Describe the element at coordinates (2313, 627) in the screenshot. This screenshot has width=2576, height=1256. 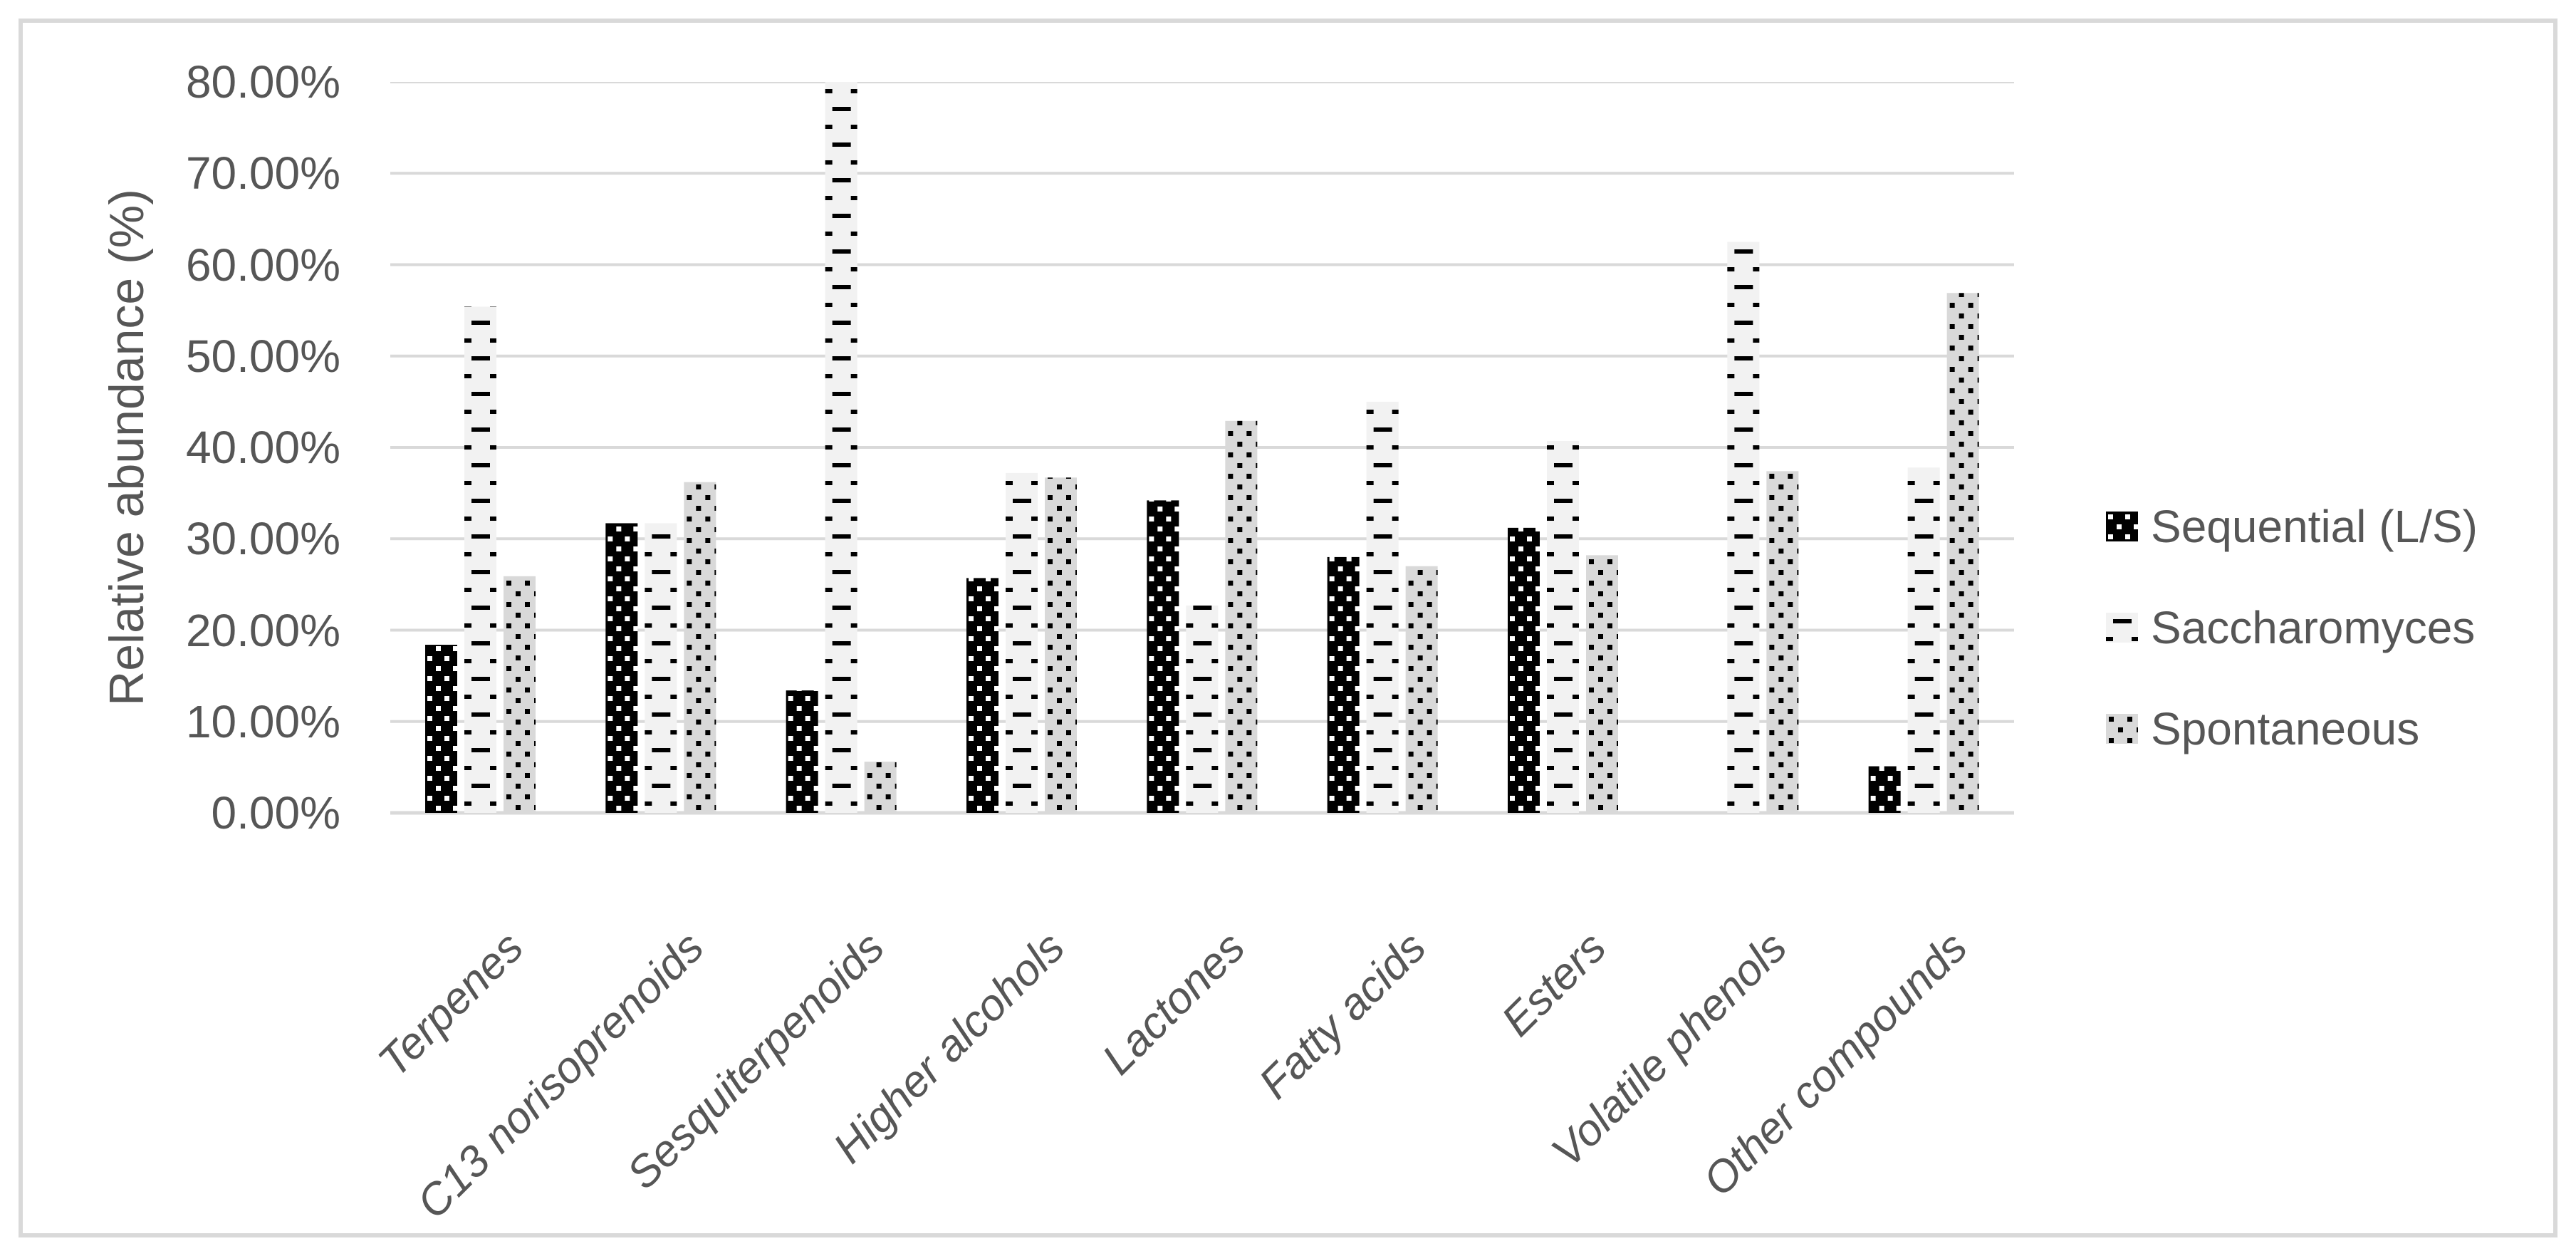
I see `legend-label: Saccharomyces` at that location.